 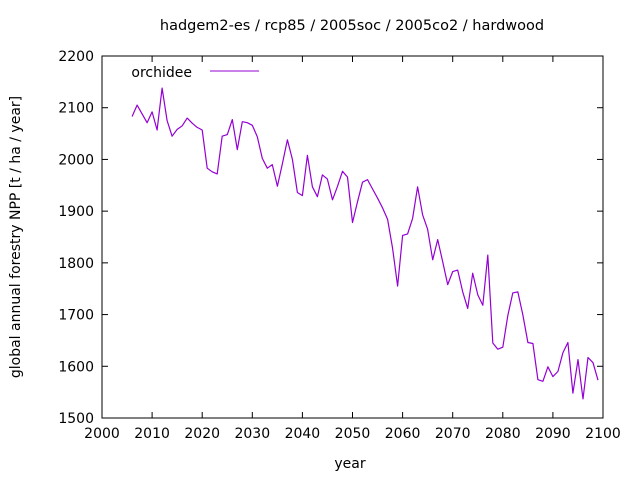 What do you see at coordinates (403, 434) in the screenshot?
I see `x-tick-label: 2060` at bounding box center [403, 434].